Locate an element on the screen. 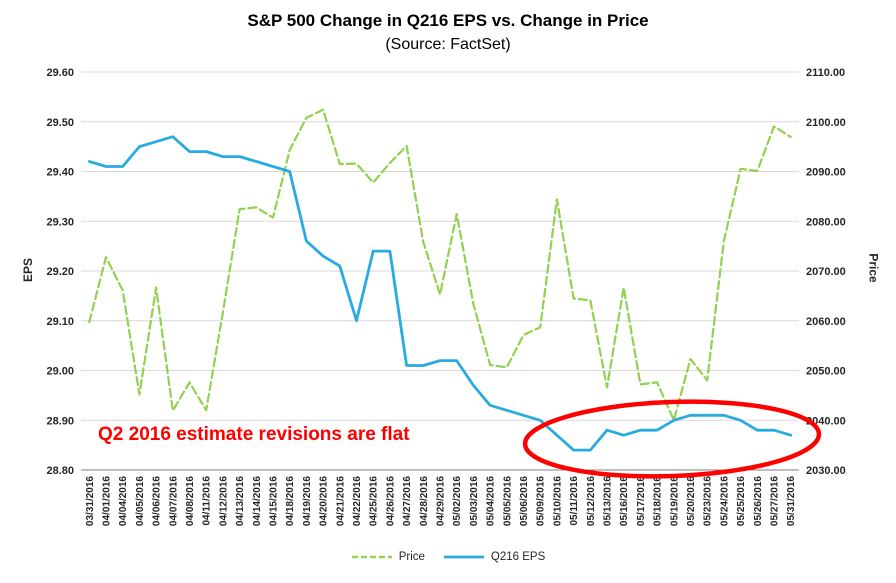  legend-item-price: Price is located at coordinates (388, 557).